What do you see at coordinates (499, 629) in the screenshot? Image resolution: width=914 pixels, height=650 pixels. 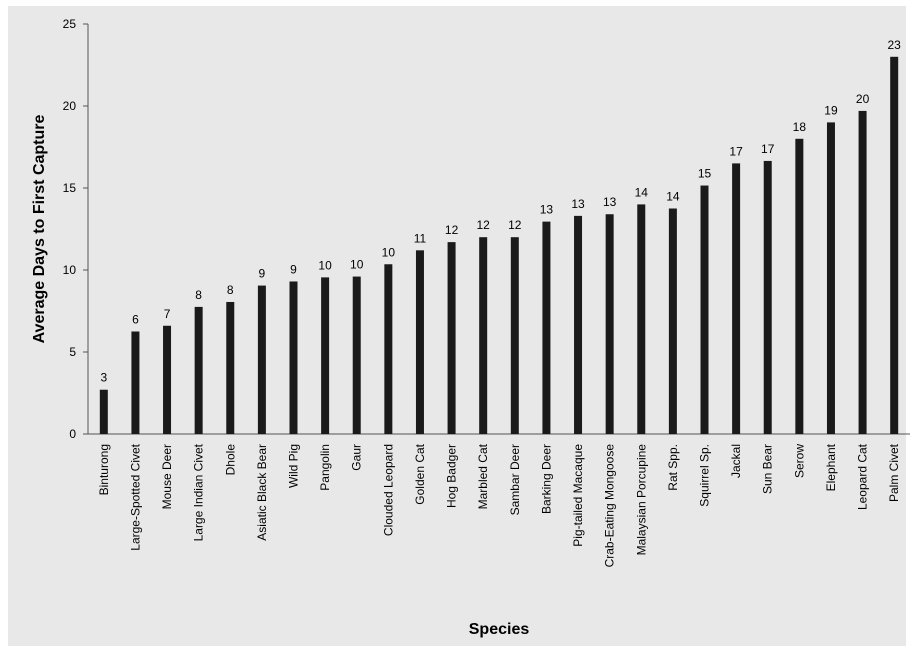 I see `x-axis-title: Species` at bounding box center [499, 629].